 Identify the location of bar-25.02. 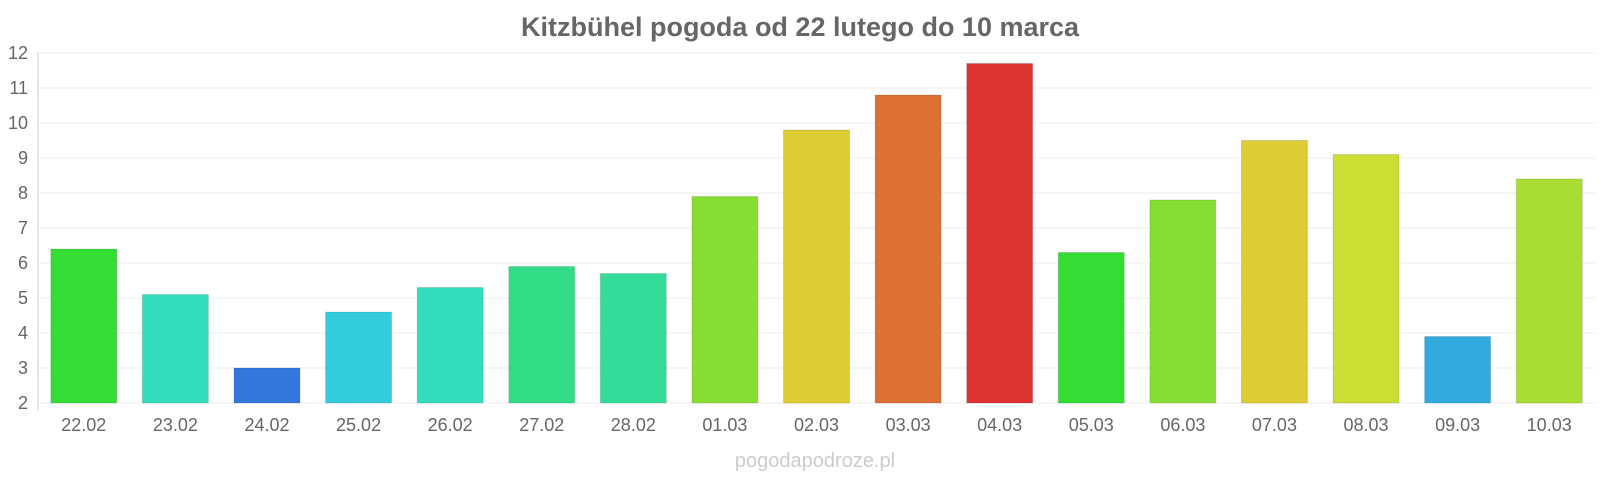
(359, 357).